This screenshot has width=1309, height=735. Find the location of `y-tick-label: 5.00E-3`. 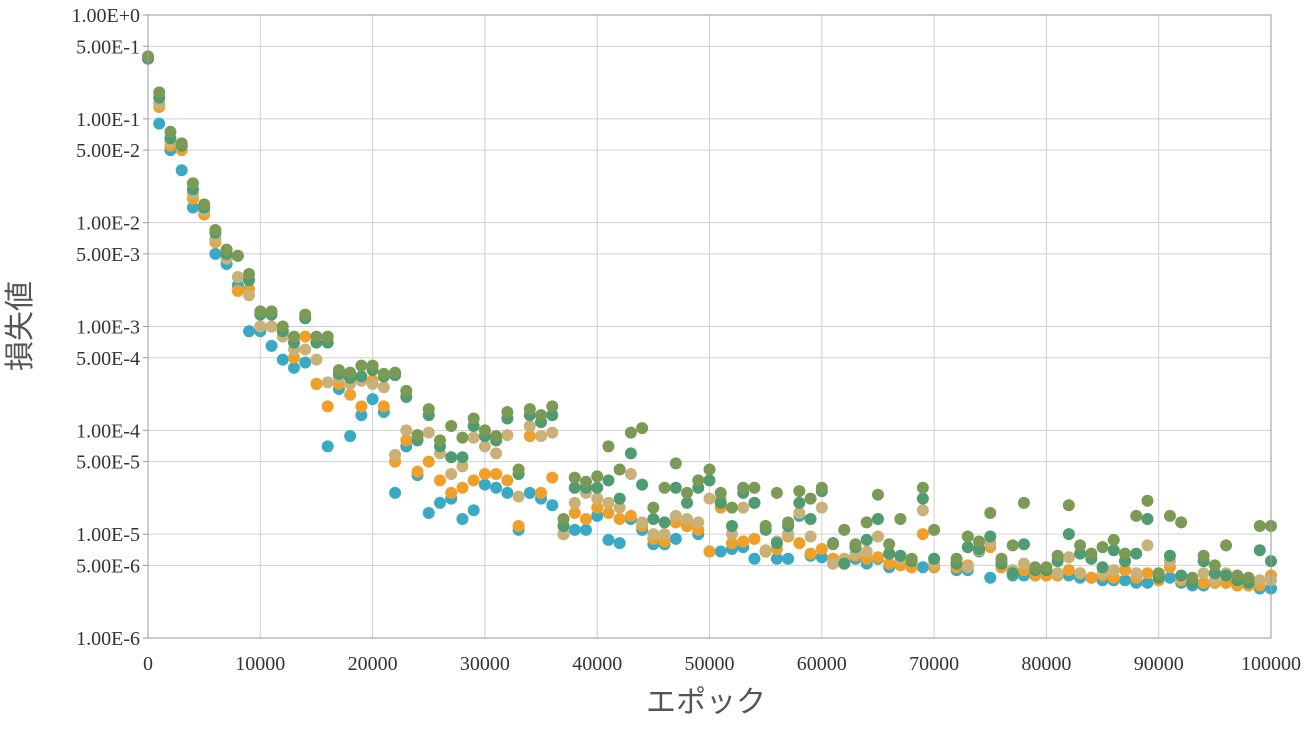

y-tick-label: 5.00E-3 is located at coordinates (108, 255).